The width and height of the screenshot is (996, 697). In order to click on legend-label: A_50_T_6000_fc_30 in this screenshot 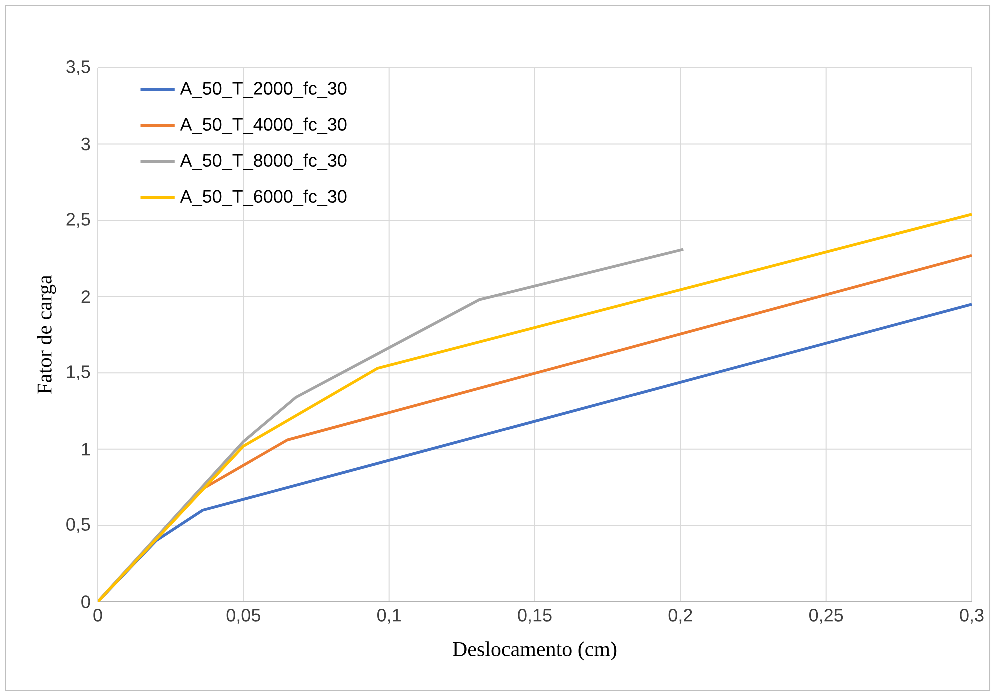, I will do `click(263, 198)`.